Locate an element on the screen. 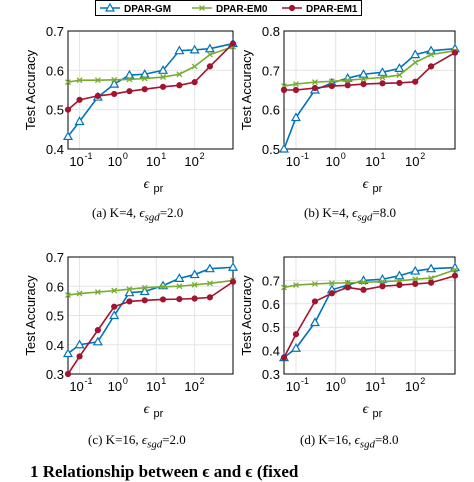 This screenshot has width=474, height=482. legend-canvas: DPAR-GM DPAR-EM0 DPAR-EM1 is located at coordinates (229, 8).